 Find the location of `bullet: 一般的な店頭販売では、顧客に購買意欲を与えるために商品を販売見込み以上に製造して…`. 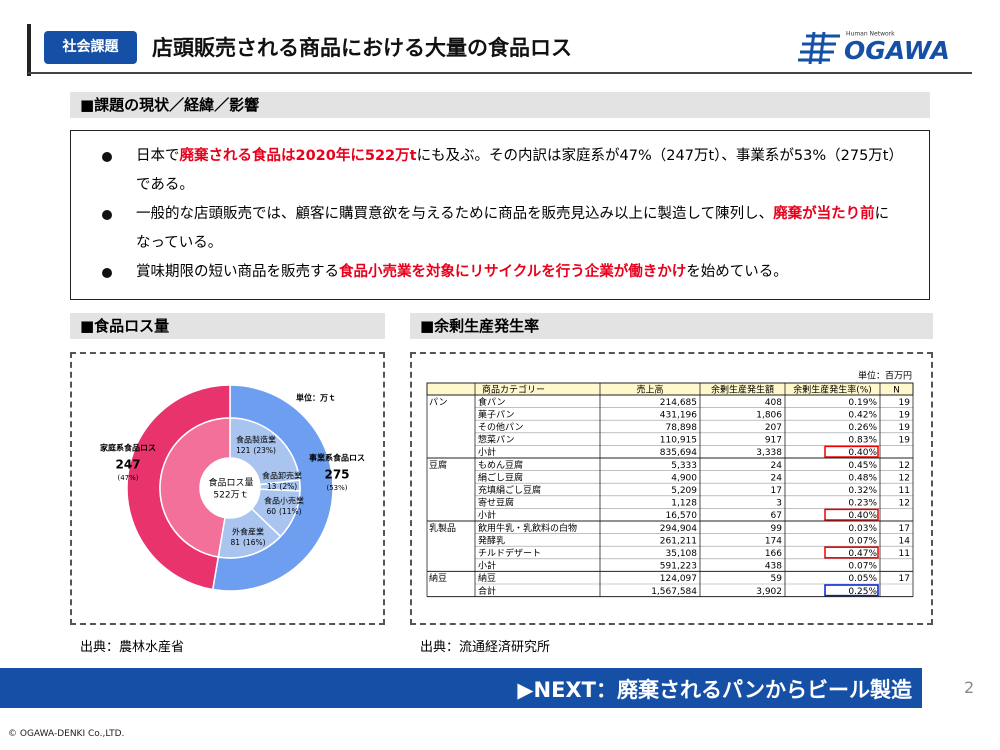

bullet: 一般的な店頭販売では、顧客に購買意欲を与えるために商品を販売見込み以上に製造して… is located at coordinates (500, 229).